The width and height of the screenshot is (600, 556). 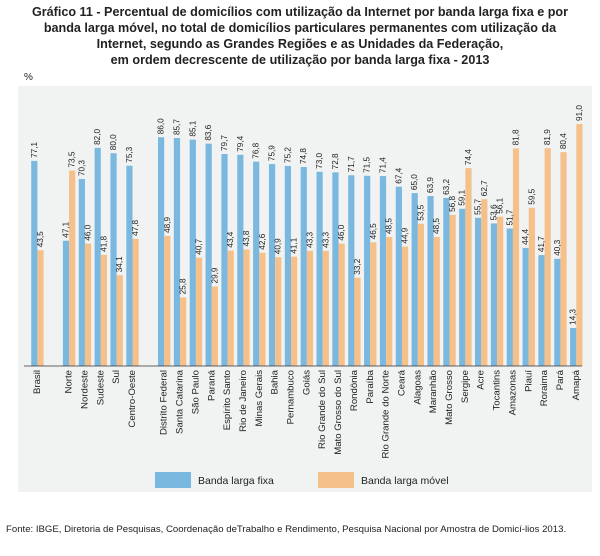 What do you see at coordinates (195, 392) in the screenshot?
I see `category-label: São Paulo` at bounding box center [195, 392].